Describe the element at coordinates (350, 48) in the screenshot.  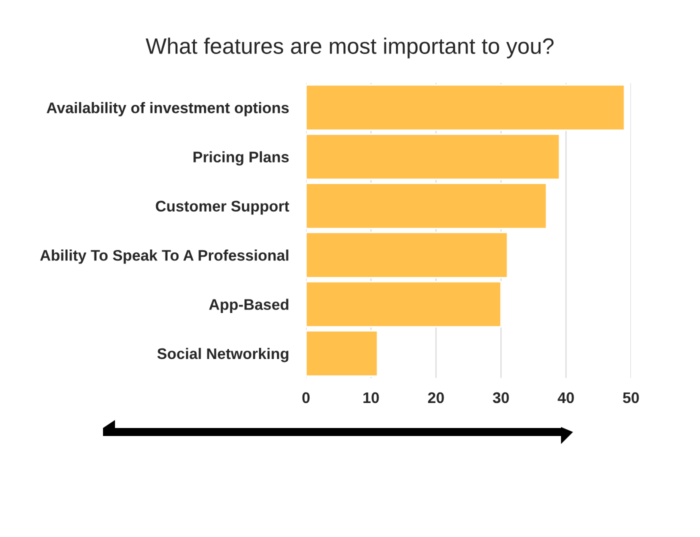
I see `chart-title: What features are most important to you?` at that location.